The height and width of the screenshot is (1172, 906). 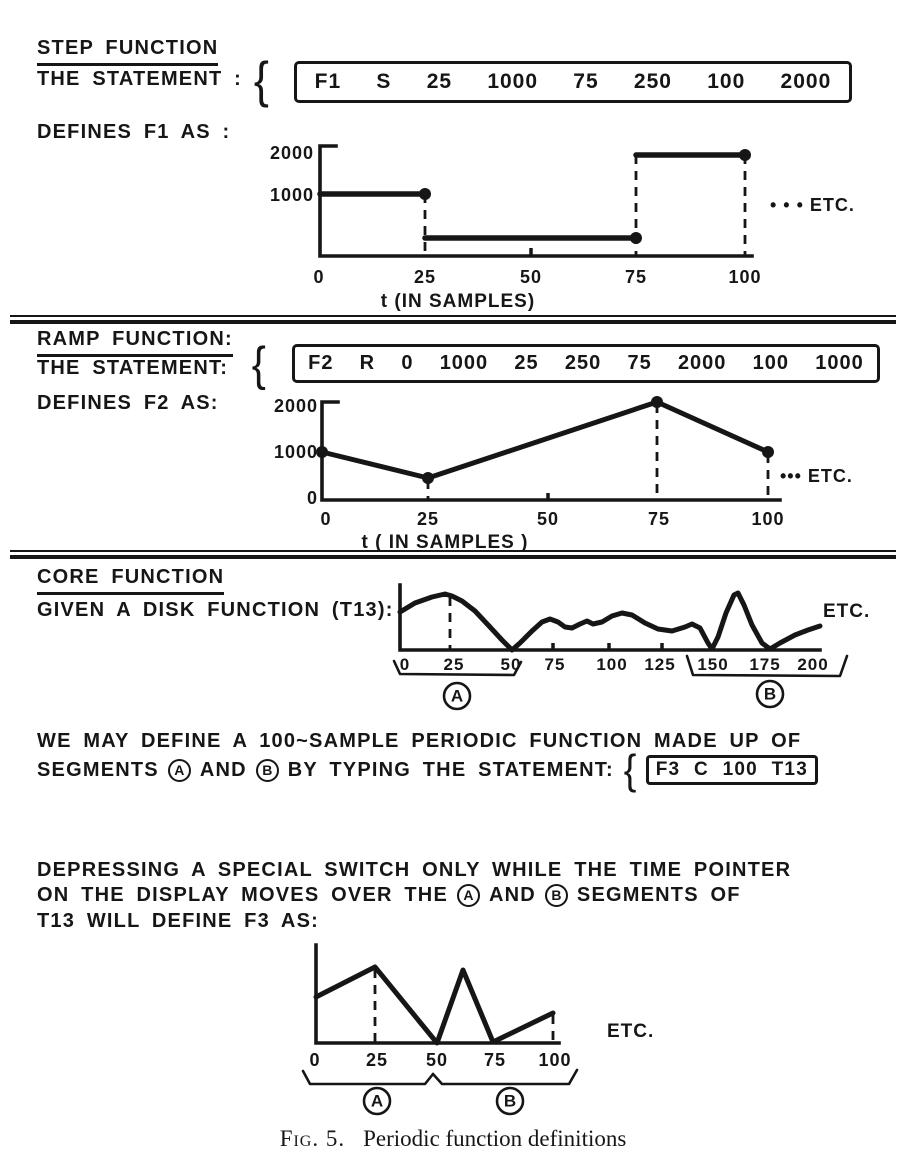 What do you see at coordinates (450, 769) in the screenshot?
I see `define-text: BY TYPING THE STATEMENT:` at bounding box center [450, 769].